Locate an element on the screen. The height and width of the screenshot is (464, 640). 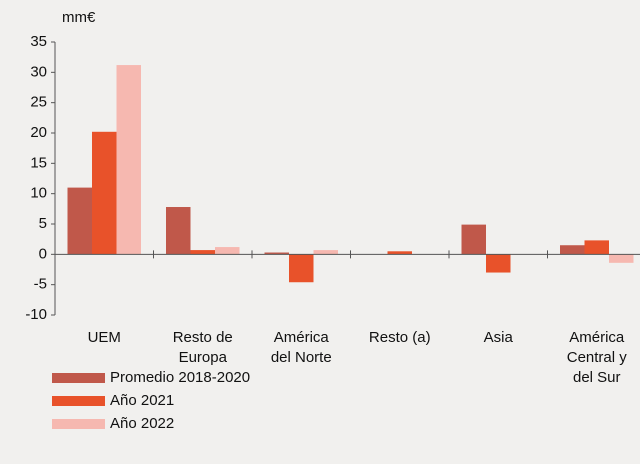
y-tick-label: 5 is located at coordinates (43, 223).